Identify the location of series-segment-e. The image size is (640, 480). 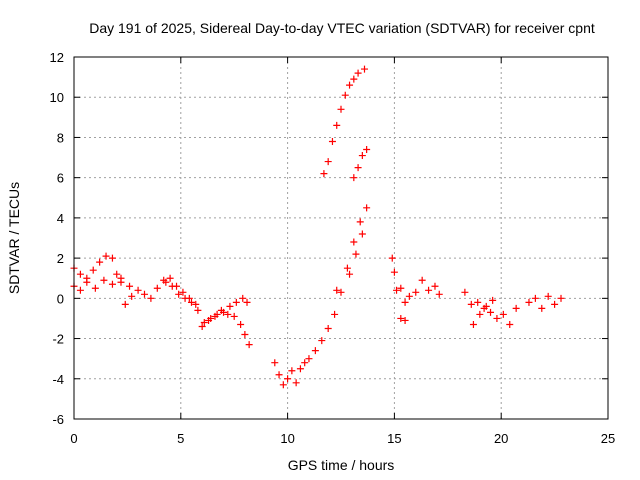
(225, 327).